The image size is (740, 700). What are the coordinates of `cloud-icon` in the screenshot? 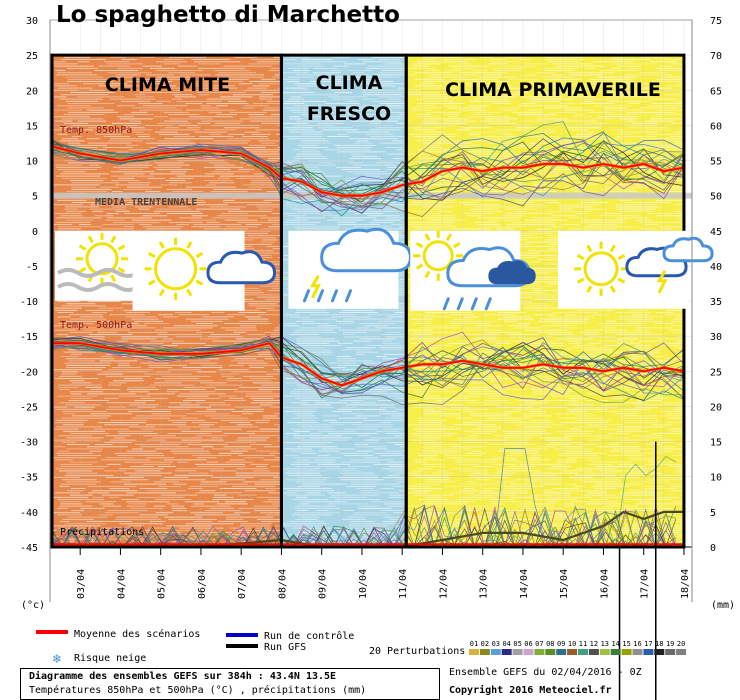 It's located at (241, 267).